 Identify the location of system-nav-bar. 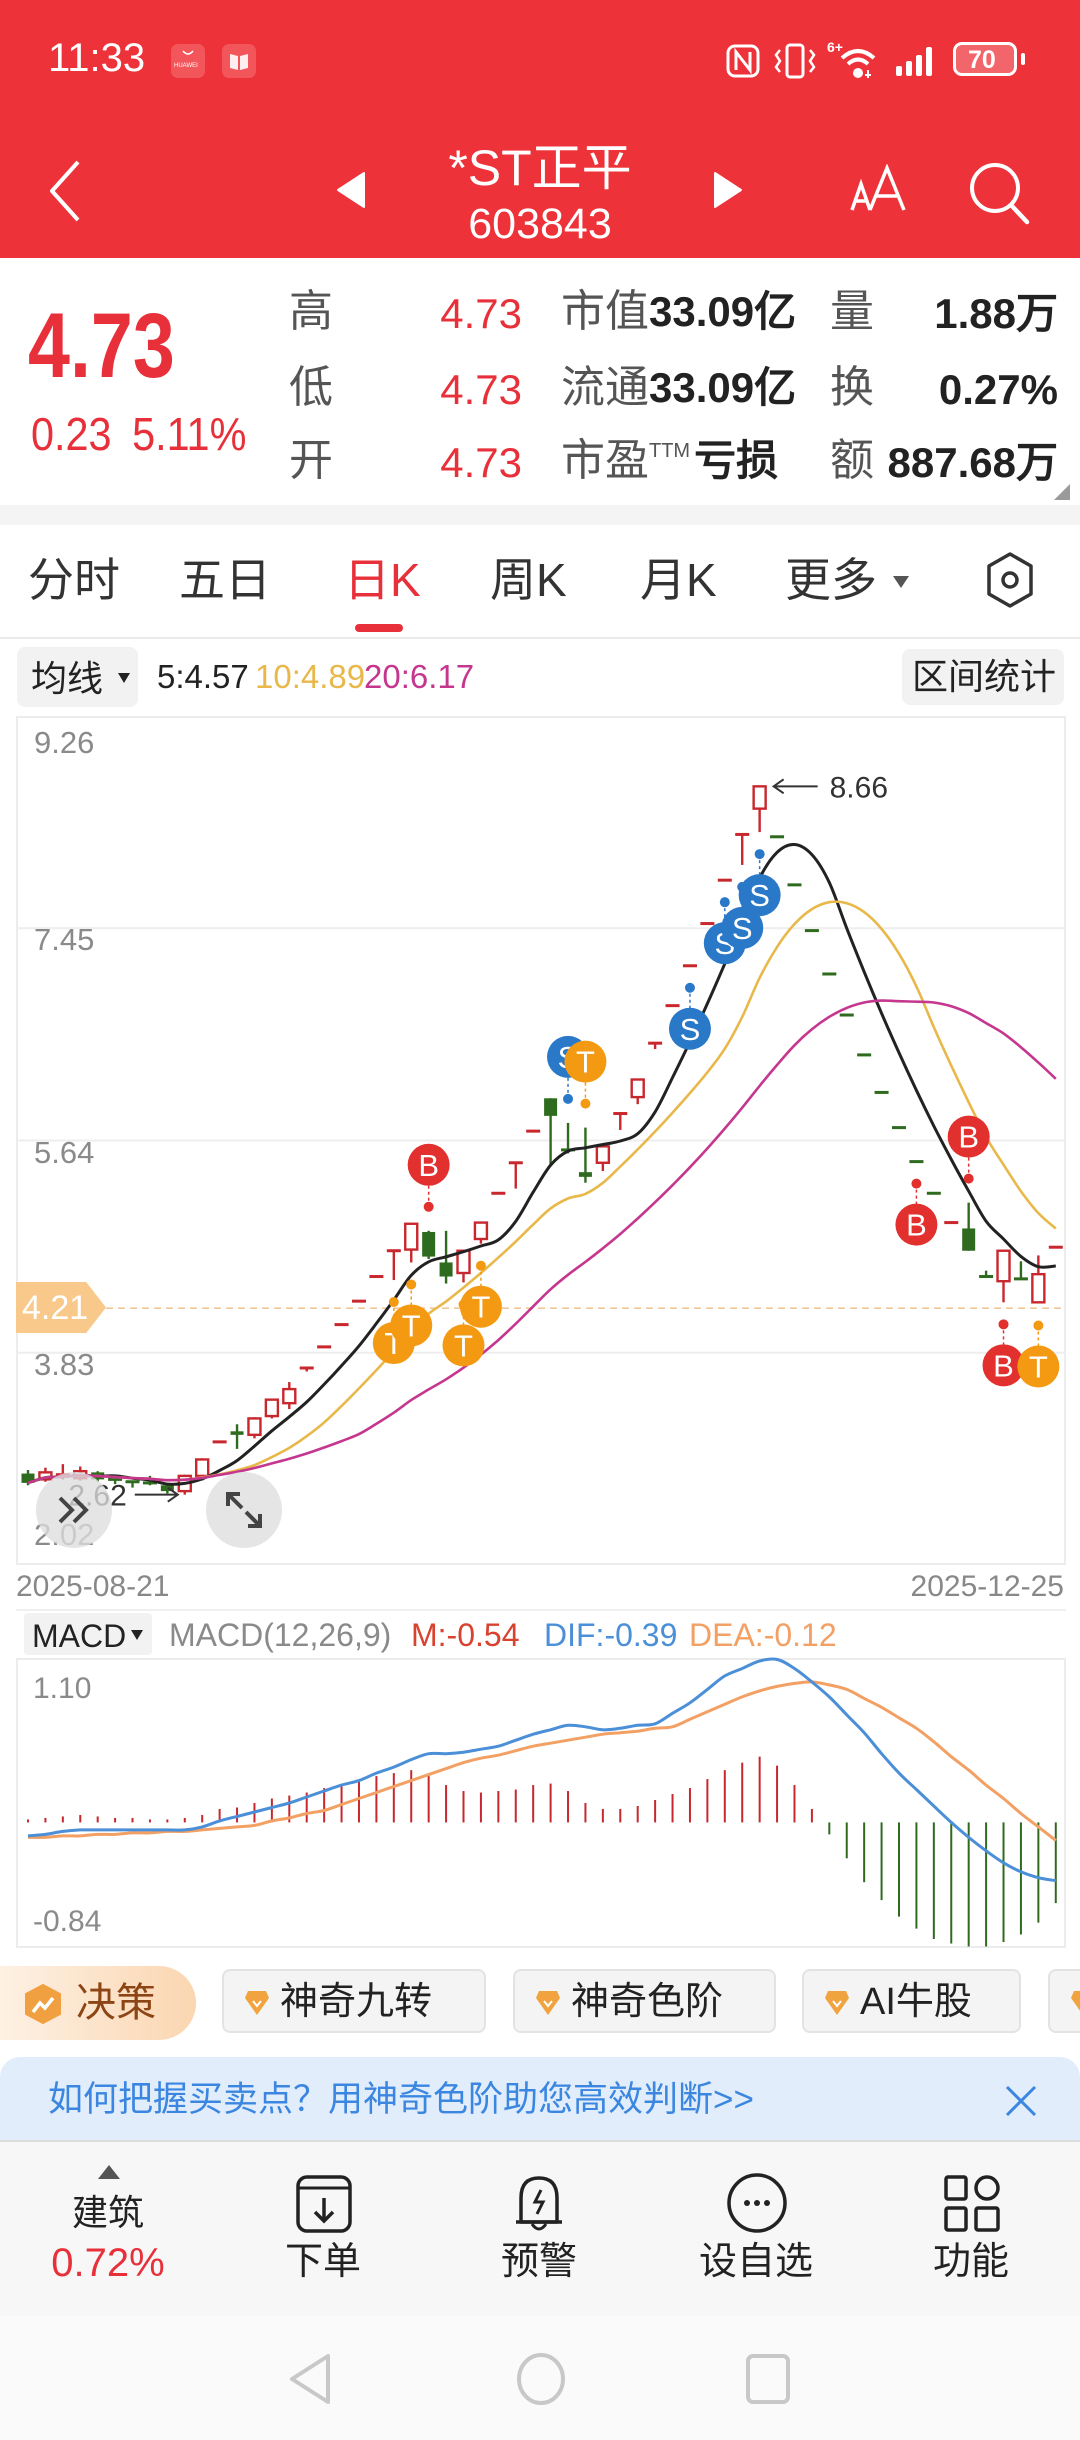
(540, 2378).